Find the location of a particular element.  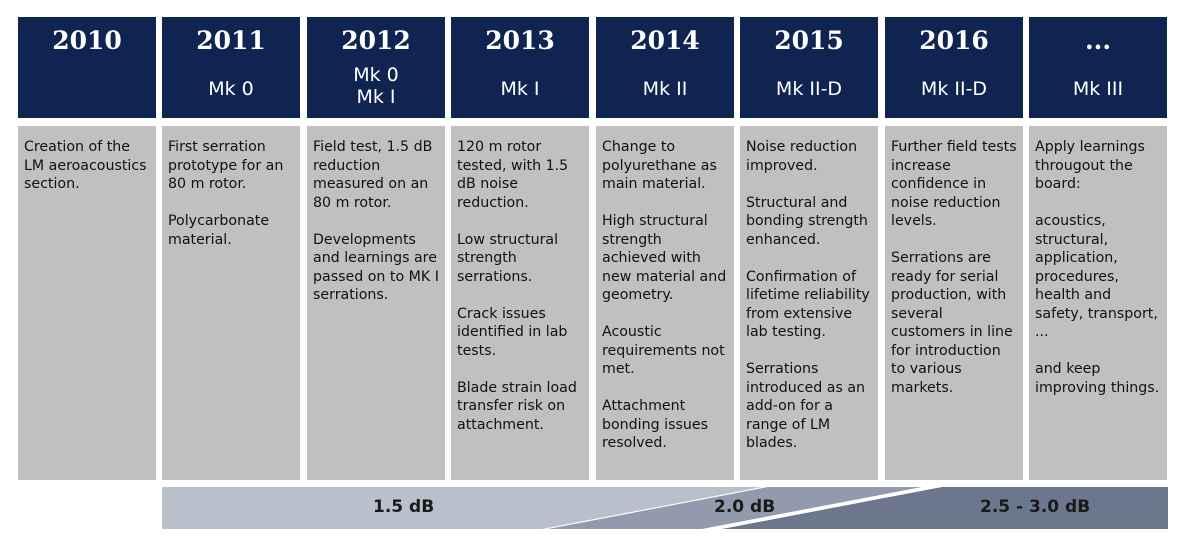

version-label: Mk 0 is located at coordinates (231, 89).